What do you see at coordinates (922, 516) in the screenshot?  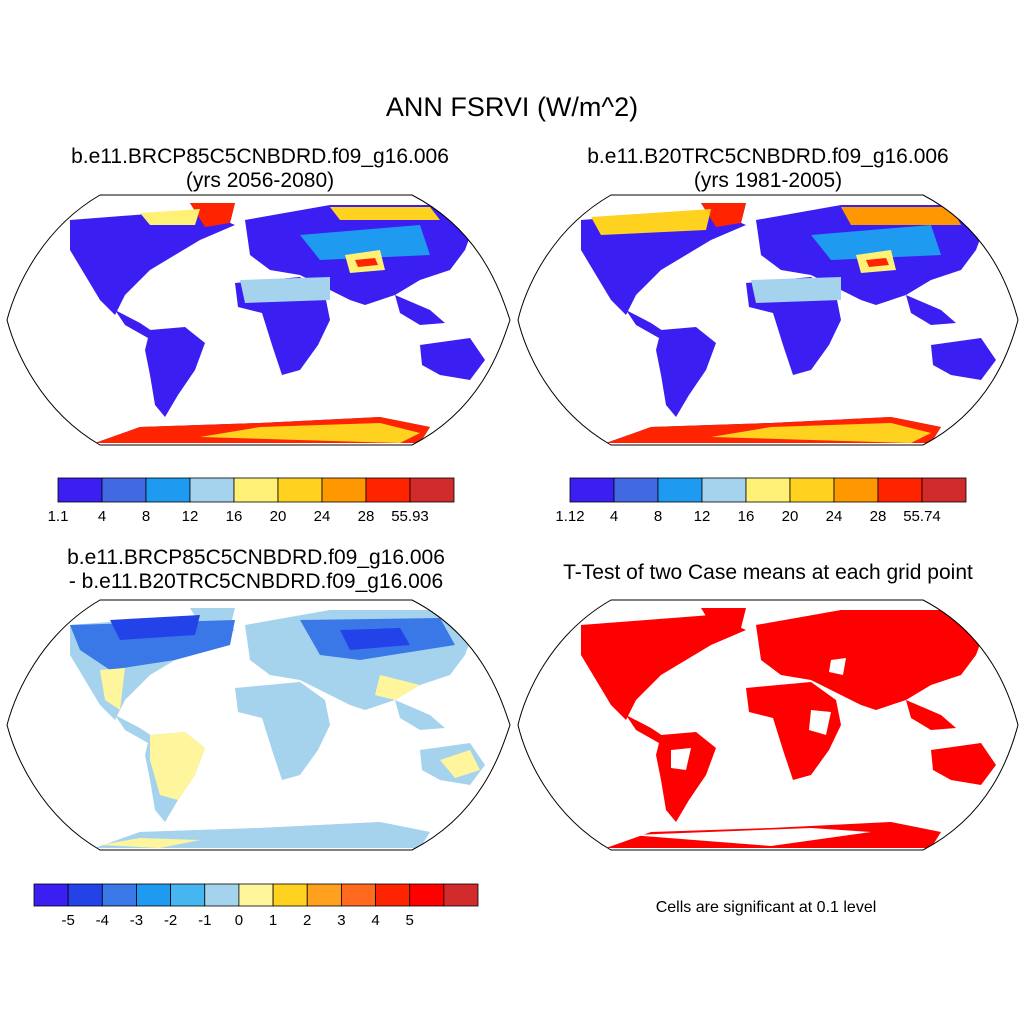 I see `colorbar-tick-label: 55.74` at bounding box center [922, 516].